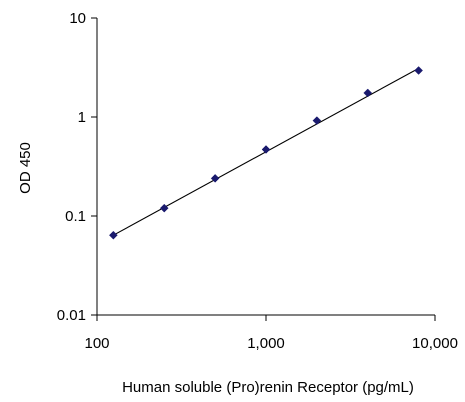 This screenshot has height=402, width=465. I want to click on y-tick-label: 10, so click(77, 18).